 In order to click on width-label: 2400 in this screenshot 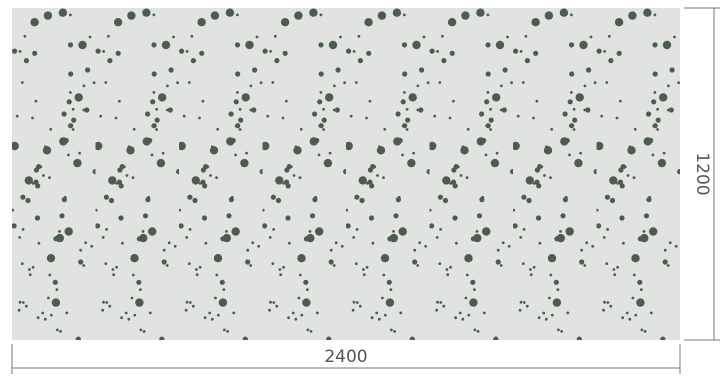, I will do `click(345, 357)`.